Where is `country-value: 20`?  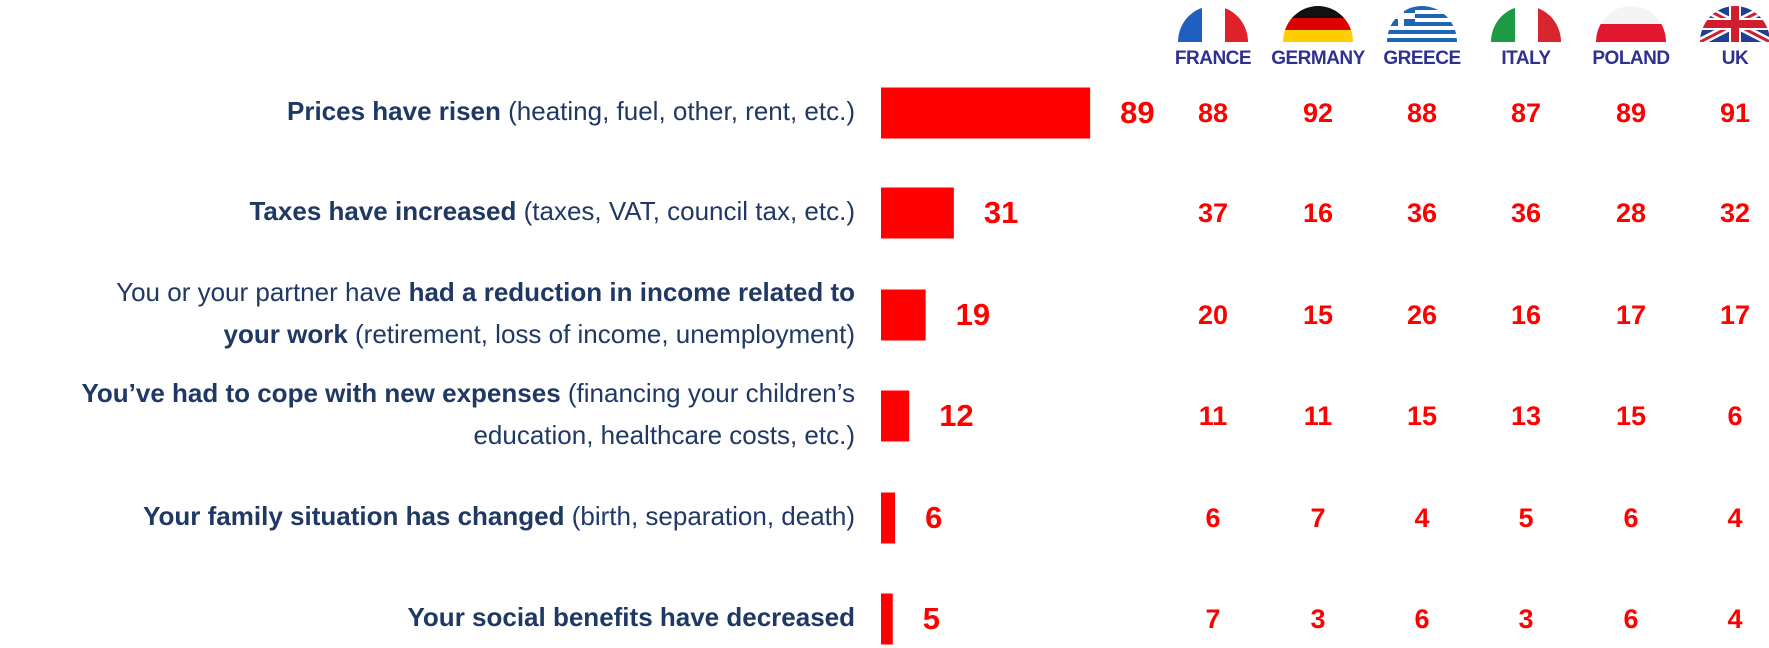 country-value: 20 is located at coordinates (1213, 315).